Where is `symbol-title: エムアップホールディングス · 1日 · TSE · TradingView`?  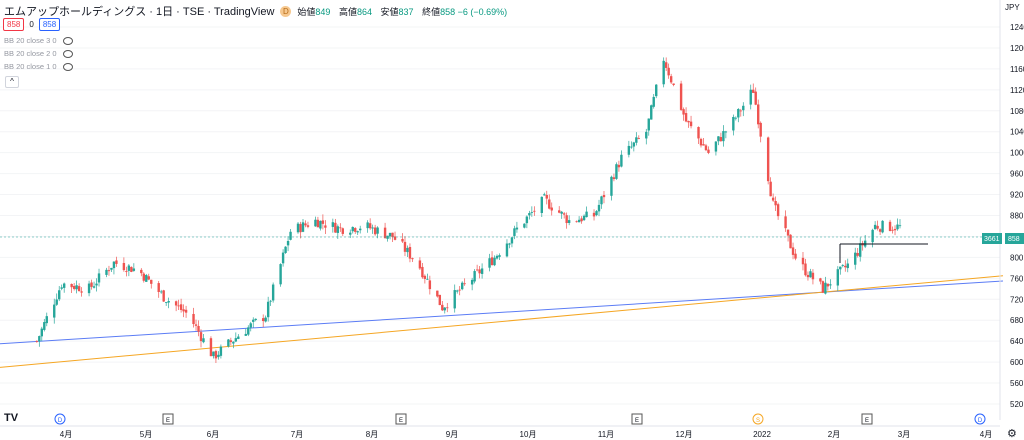
symbol-title: エムアップホールディングス · 1日 · TSE · TradingView is located at coordinates (139, 12).